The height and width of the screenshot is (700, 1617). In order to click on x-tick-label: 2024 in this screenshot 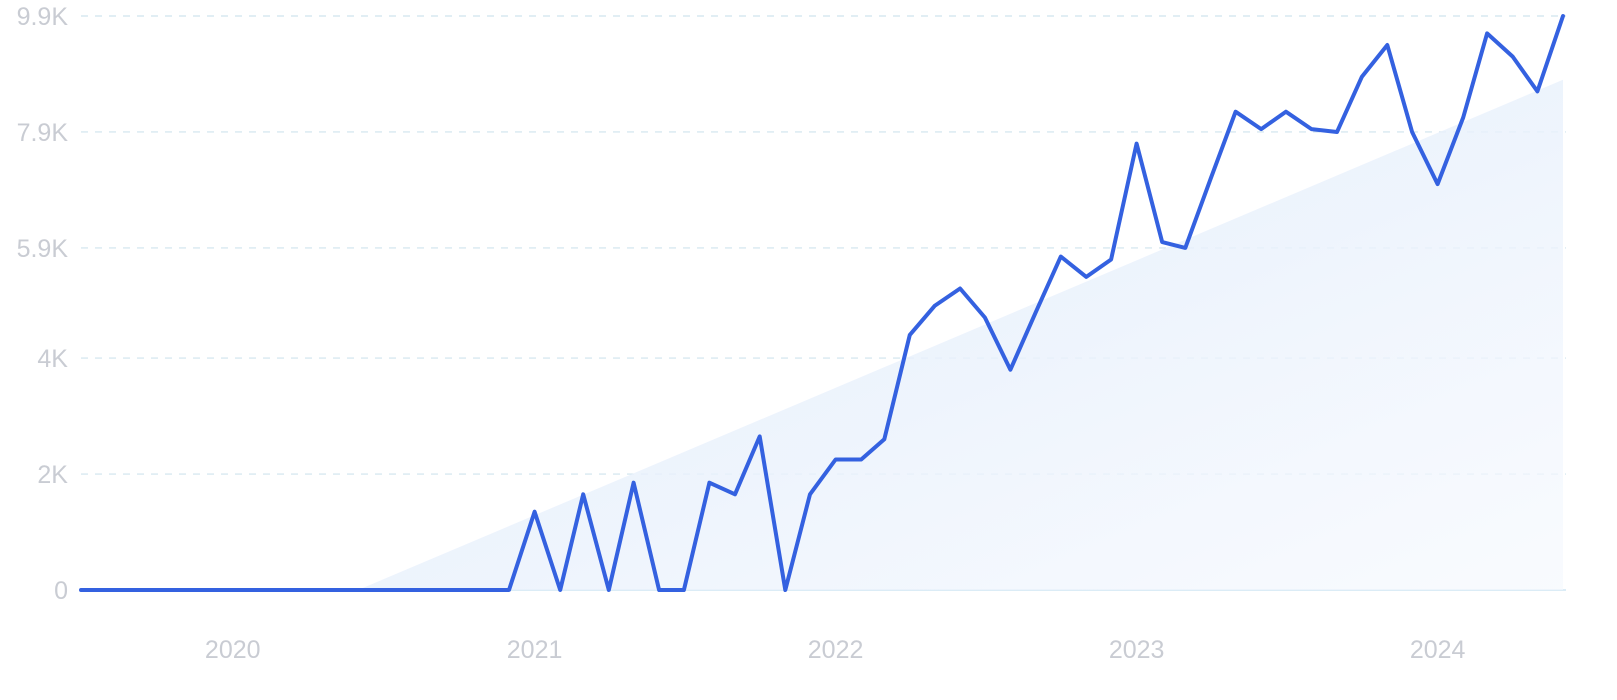, I will do `click(1438, 650)`.